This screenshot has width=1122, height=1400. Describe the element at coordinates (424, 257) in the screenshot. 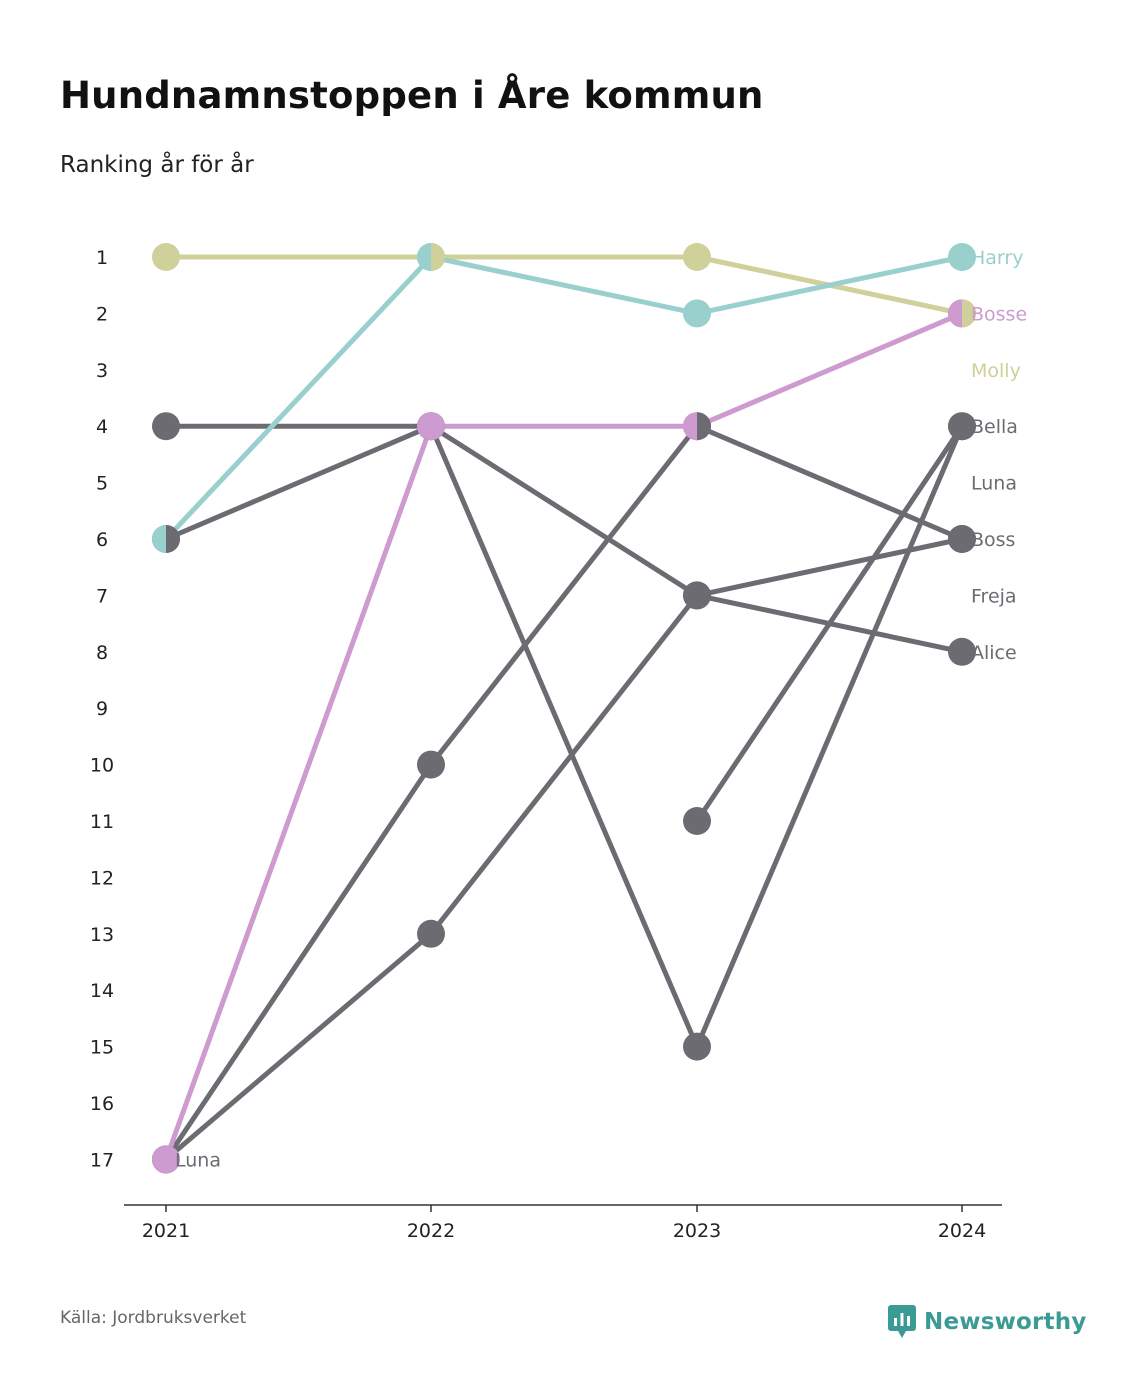

I see `split-point-left-2022` at that location.